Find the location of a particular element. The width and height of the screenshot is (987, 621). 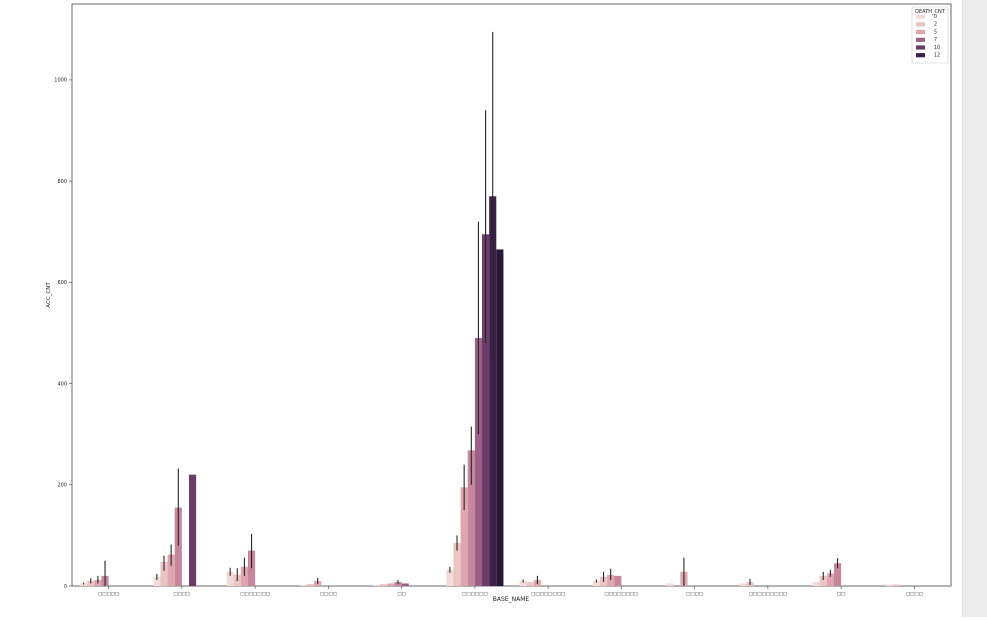

legend-entry-label: 0 is located at coordinates (935, 17).